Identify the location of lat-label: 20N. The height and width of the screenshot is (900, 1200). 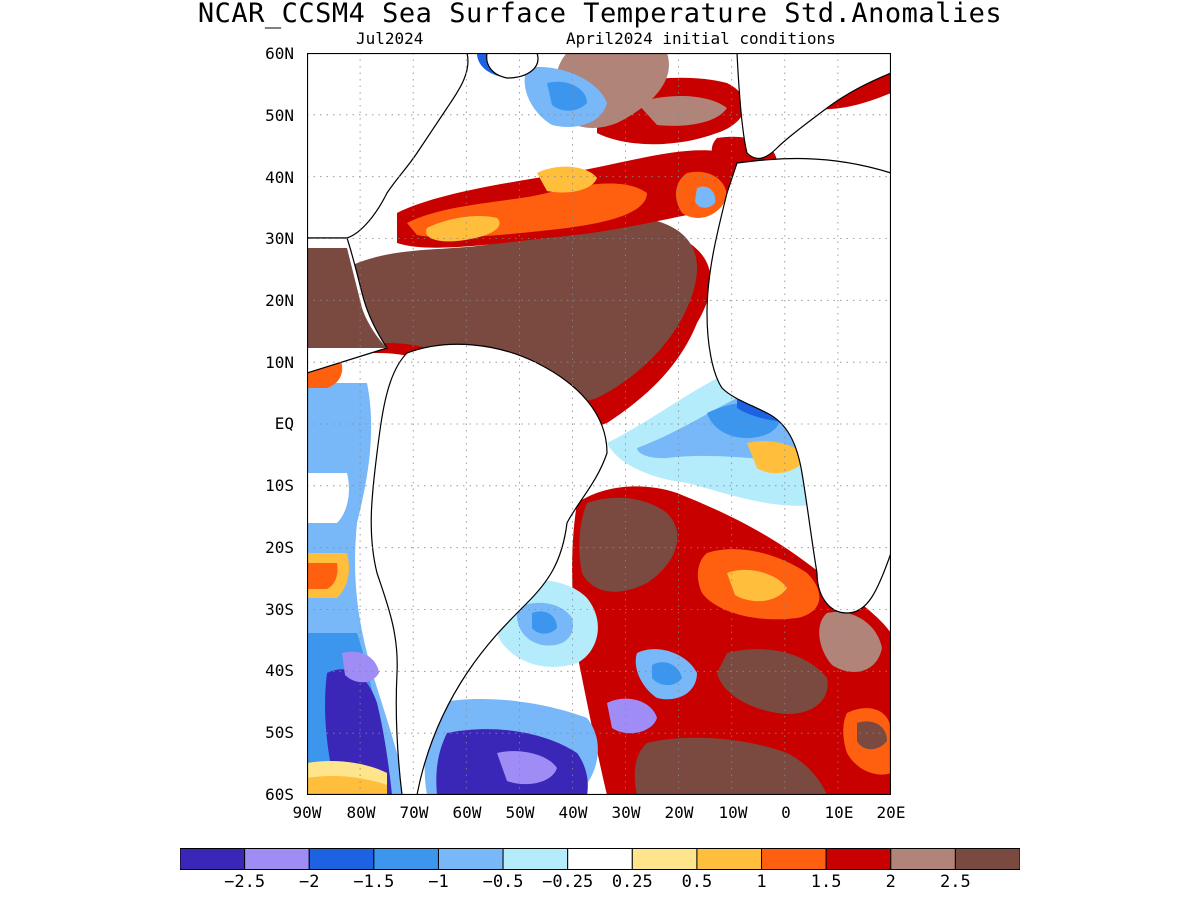
(279, 300).